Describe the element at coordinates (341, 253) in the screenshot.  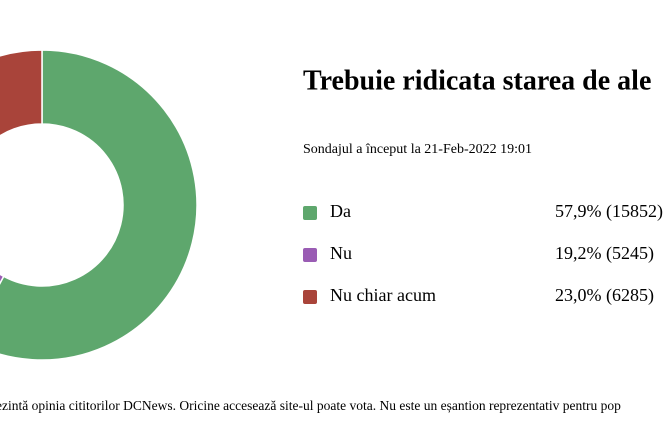
I see `legend-label: Nu` at that location.